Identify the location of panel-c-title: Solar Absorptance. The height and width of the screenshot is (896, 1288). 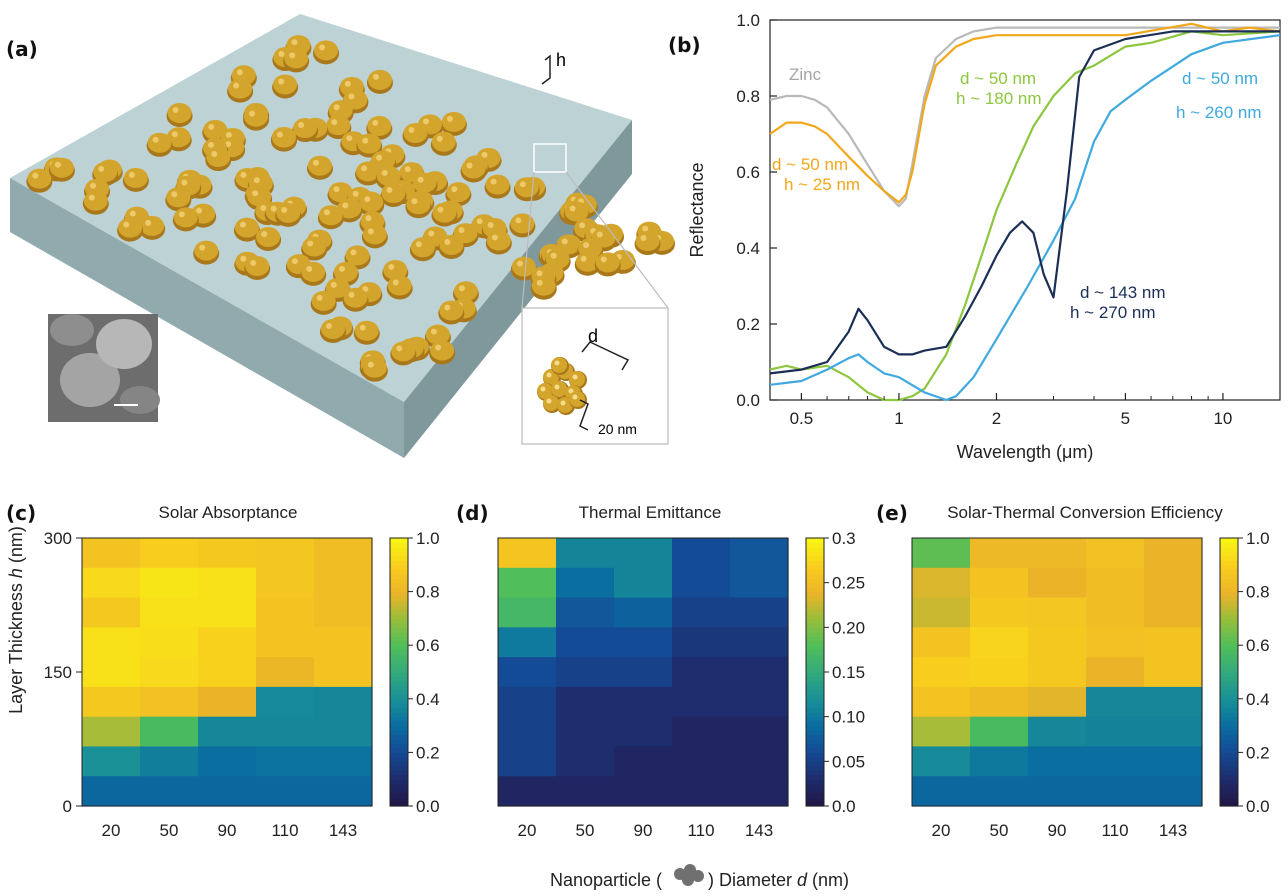
(228, 512).